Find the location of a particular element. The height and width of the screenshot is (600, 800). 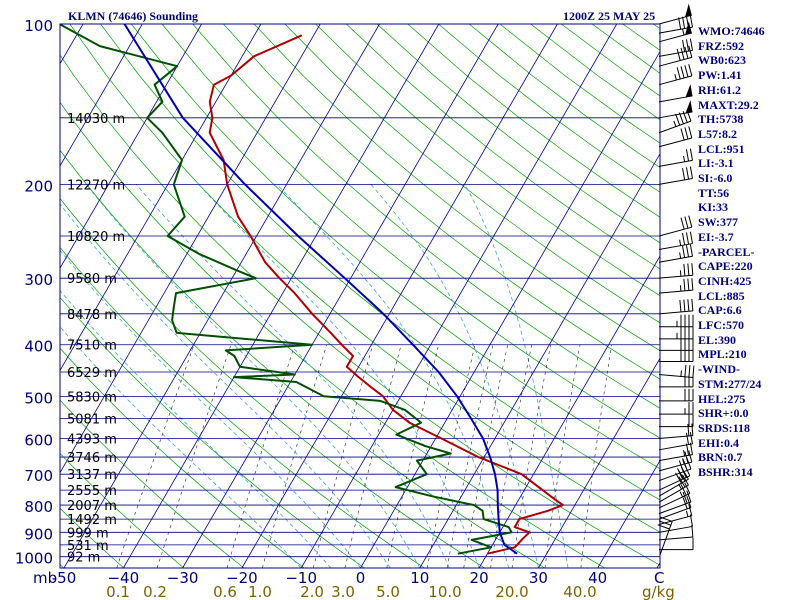

height-label: 2007 m is located at coordinates (92, 506).